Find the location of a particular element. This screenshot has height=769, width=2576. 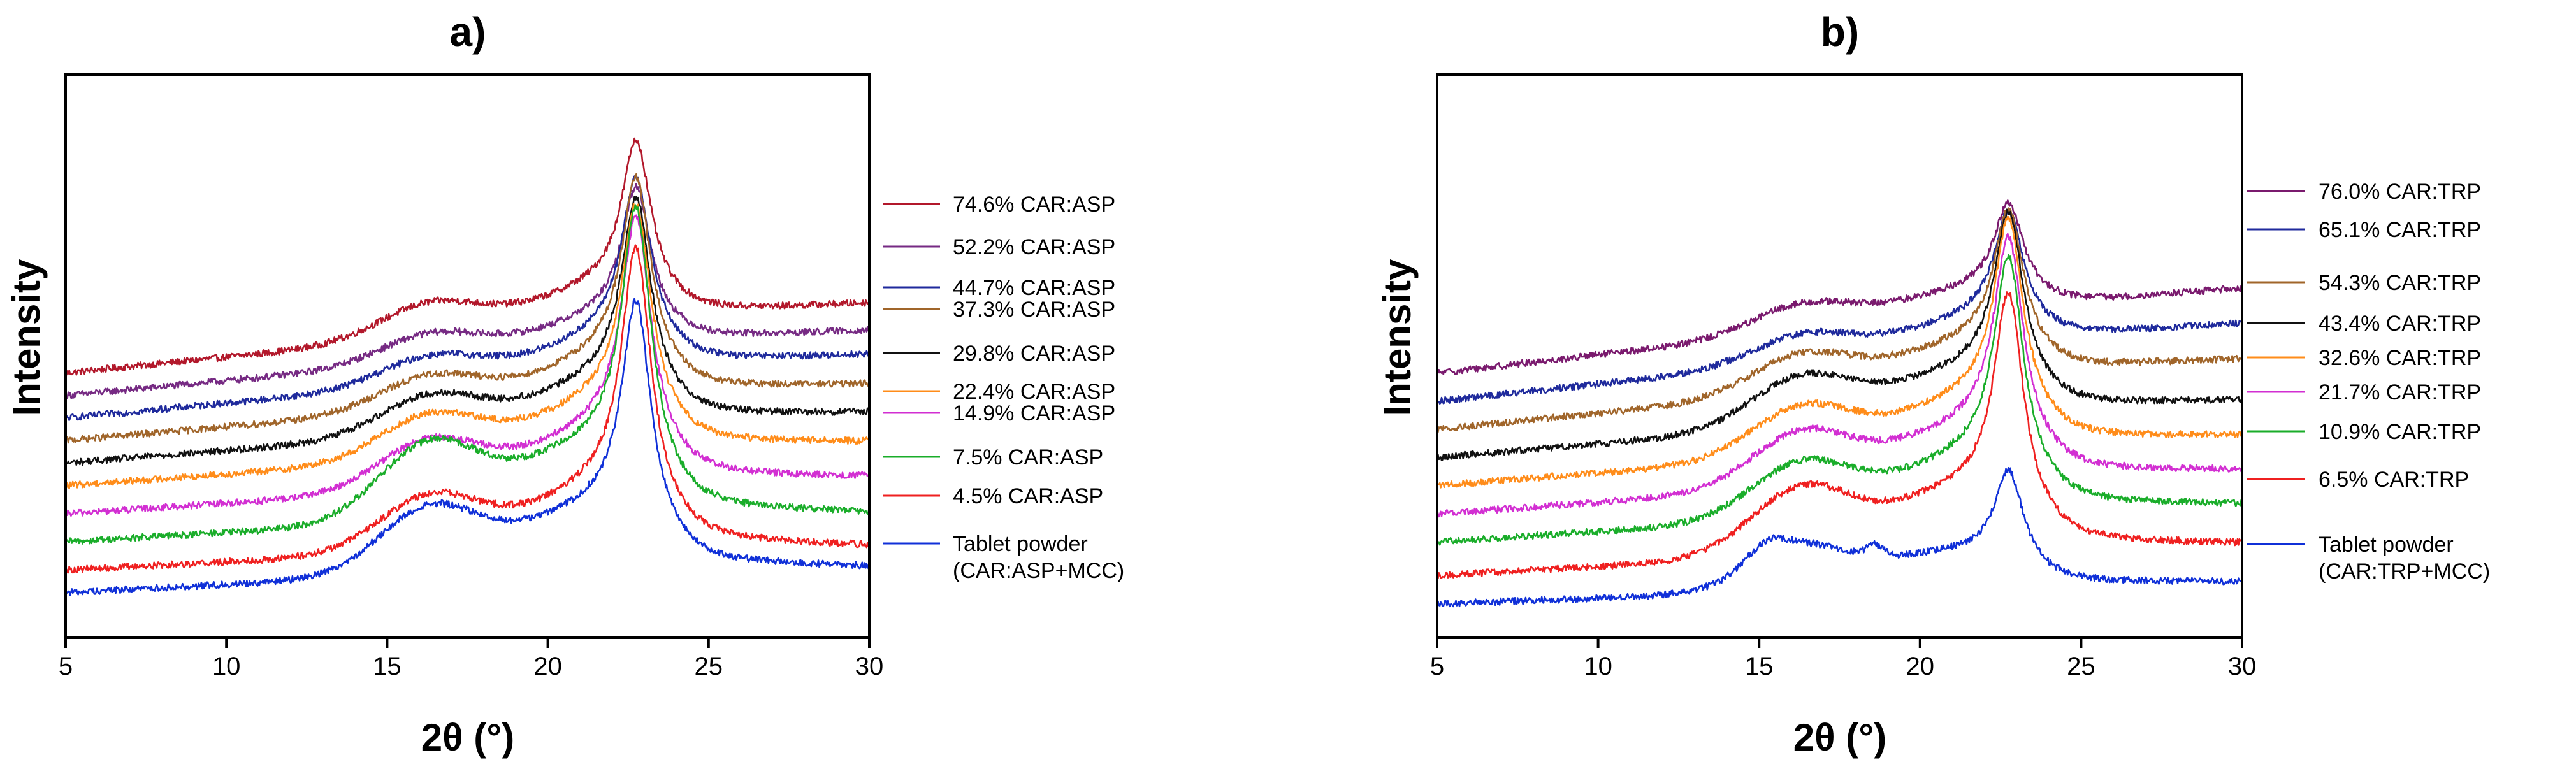

legend-label: (CAR:ASP+MCC) is located at coordinates (1038, 571).